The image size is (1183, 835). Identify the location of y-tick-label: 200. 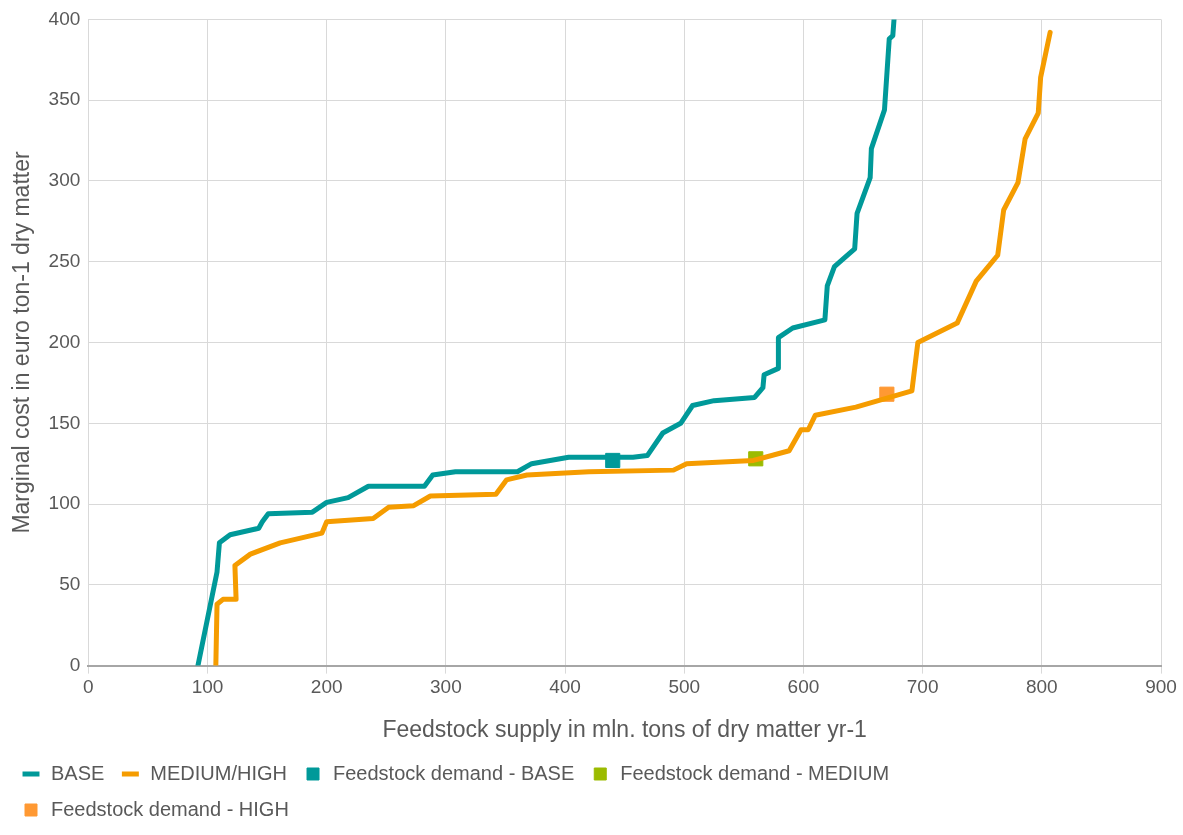
(64, 341).